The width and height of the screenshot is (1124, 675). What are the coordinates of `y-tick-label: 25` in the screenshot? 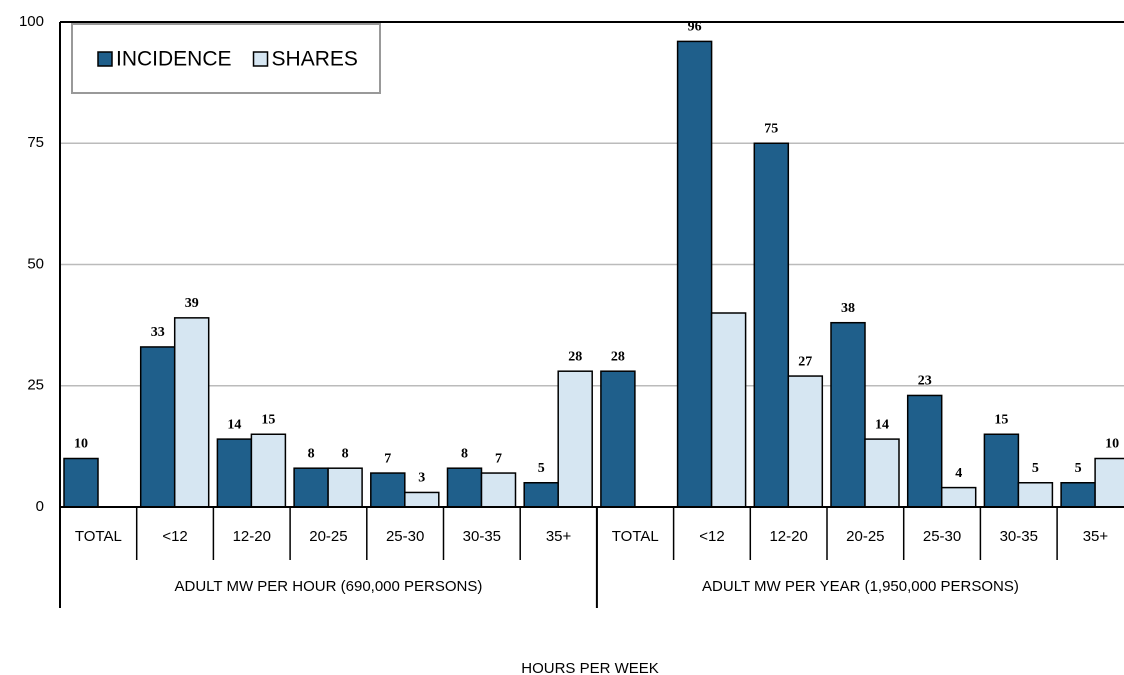 It's located at (35, 385).